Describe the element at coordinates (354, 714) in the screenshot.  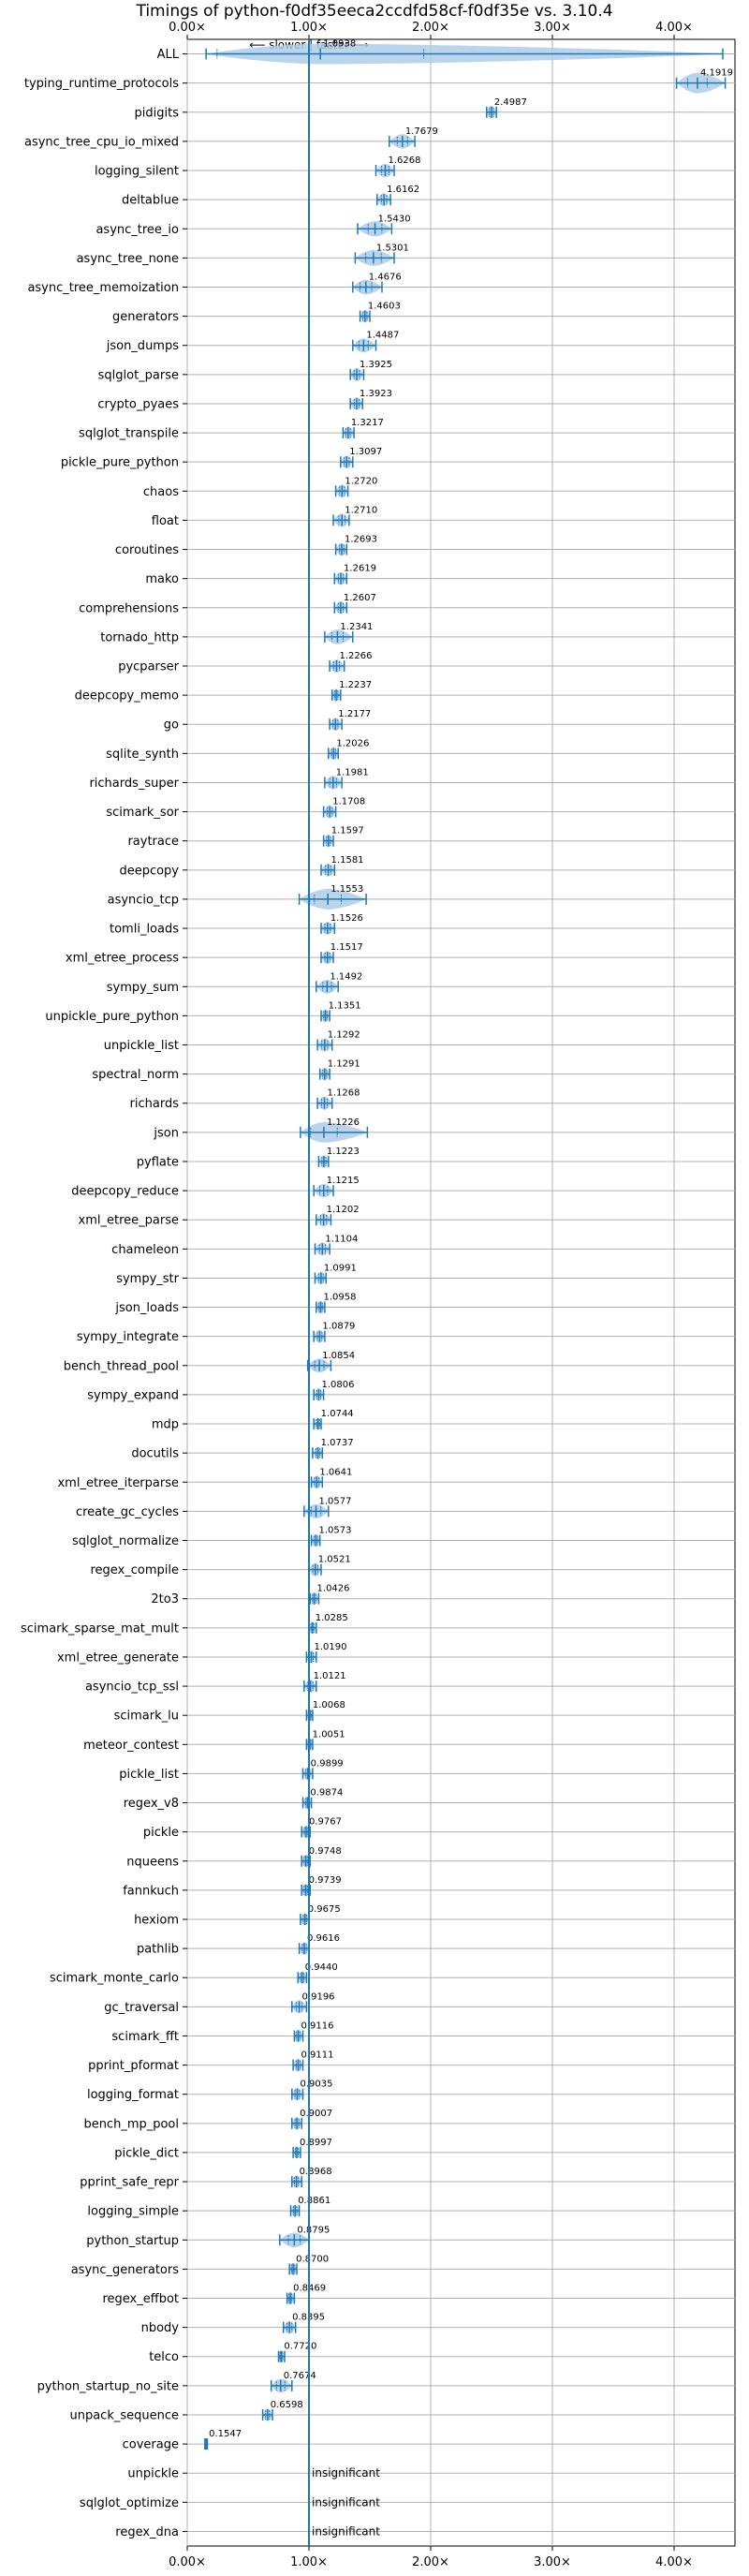
I see `value-label: 1.2177` at that location.